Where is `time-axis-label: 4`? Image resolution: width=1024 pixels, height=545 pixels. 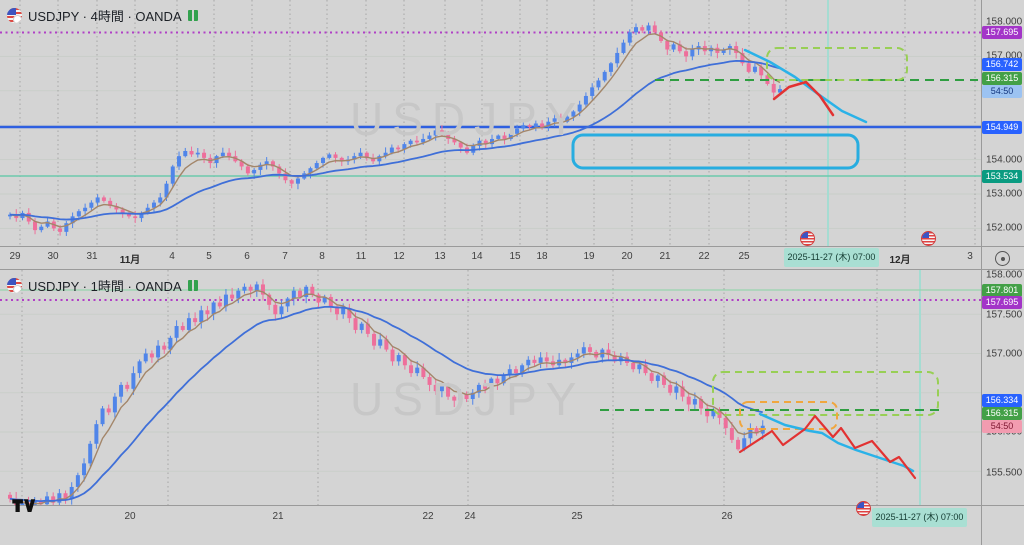 time-axis-label: 4 is located at coordinates (172, 256).